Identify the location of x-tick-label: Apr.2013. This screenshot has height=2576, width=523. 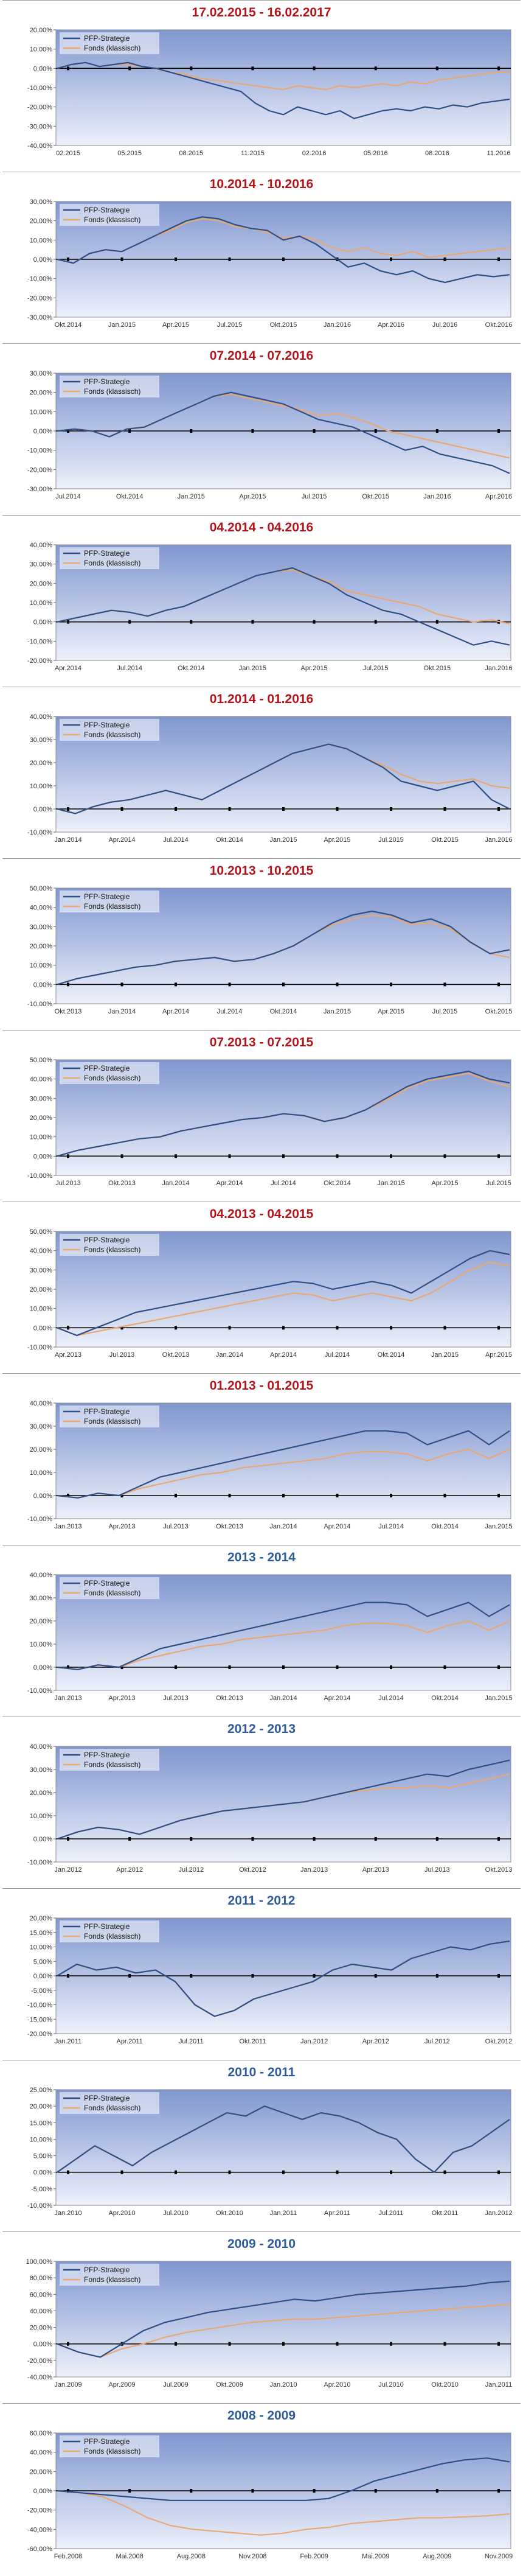
(121, 1526).